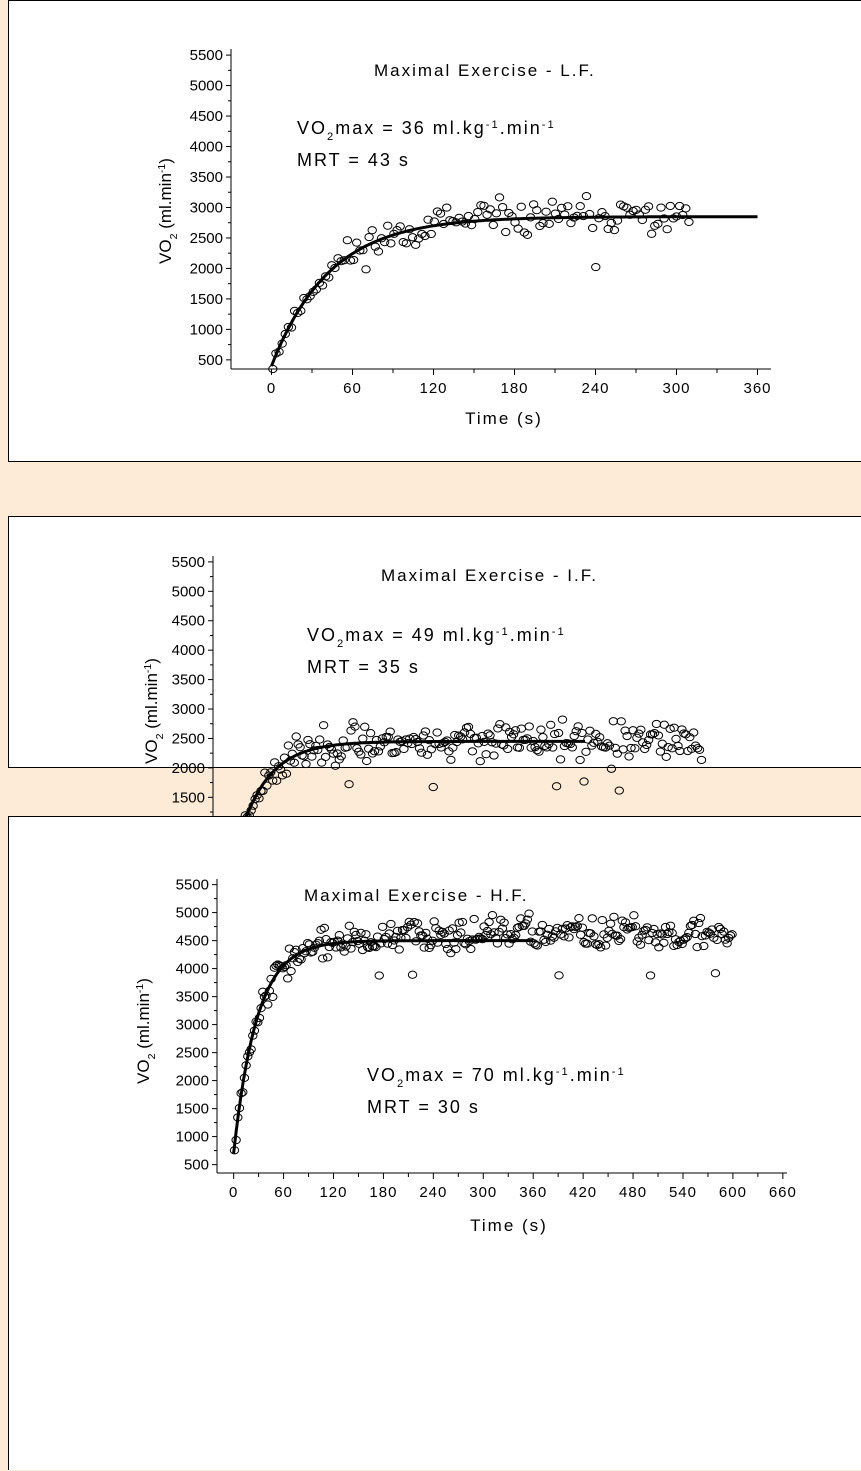 This screenshot has height=1471, width=861. Describe the element at coordinates (683, 1192) in the screenshot. I see `x-tick-label: 540` at that location.